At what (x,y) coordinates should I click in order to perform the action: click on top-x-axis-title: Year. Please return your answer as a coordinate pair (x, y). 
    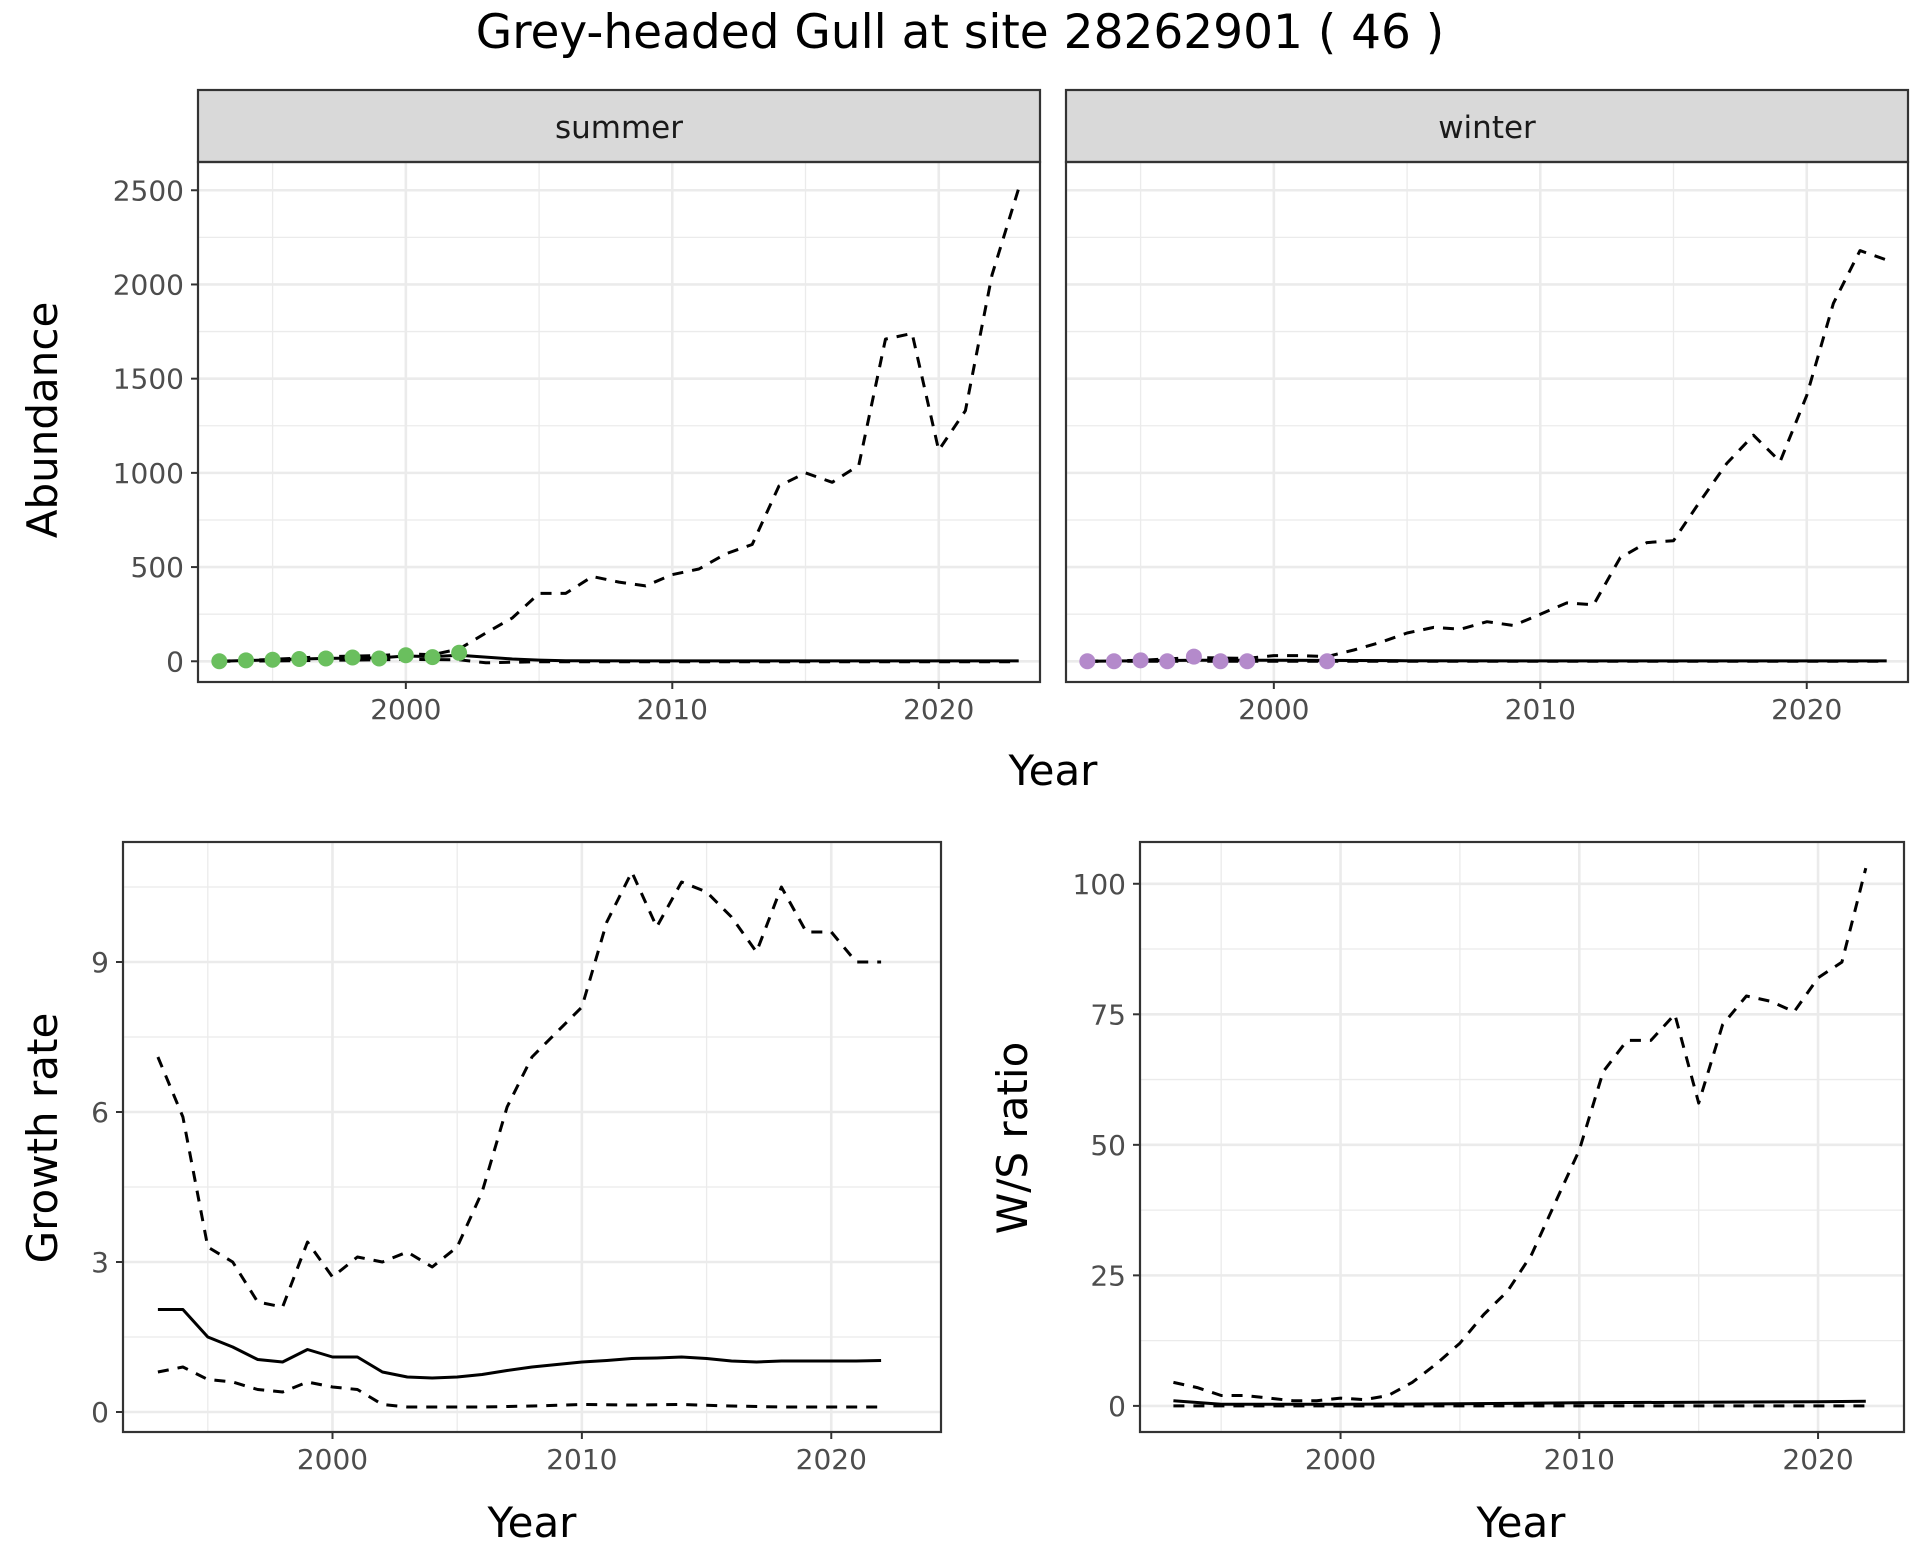
    Looking at the image, I should click on (1053, 770).